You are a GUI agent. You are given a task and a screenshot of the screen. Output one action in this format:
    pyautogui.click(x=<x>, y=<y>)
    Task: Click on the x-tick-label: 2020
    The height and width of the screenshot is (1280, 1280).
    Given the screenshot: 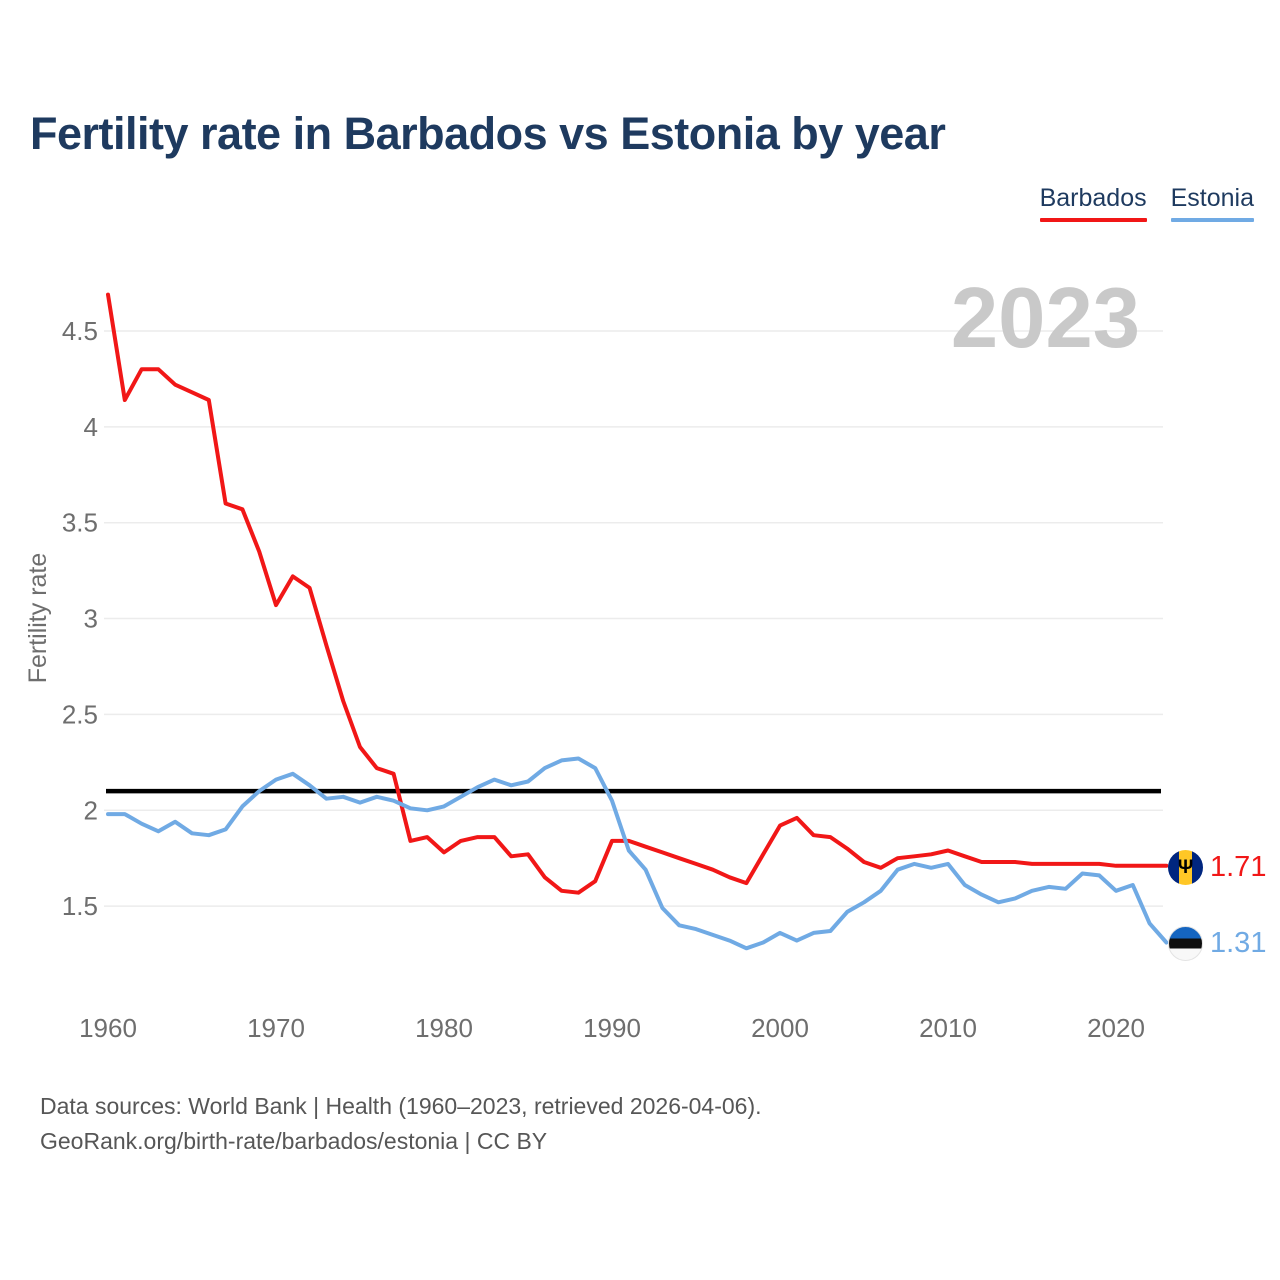 What is the action you would take?
    pyautogui.click(x=1116, y=1028)
    